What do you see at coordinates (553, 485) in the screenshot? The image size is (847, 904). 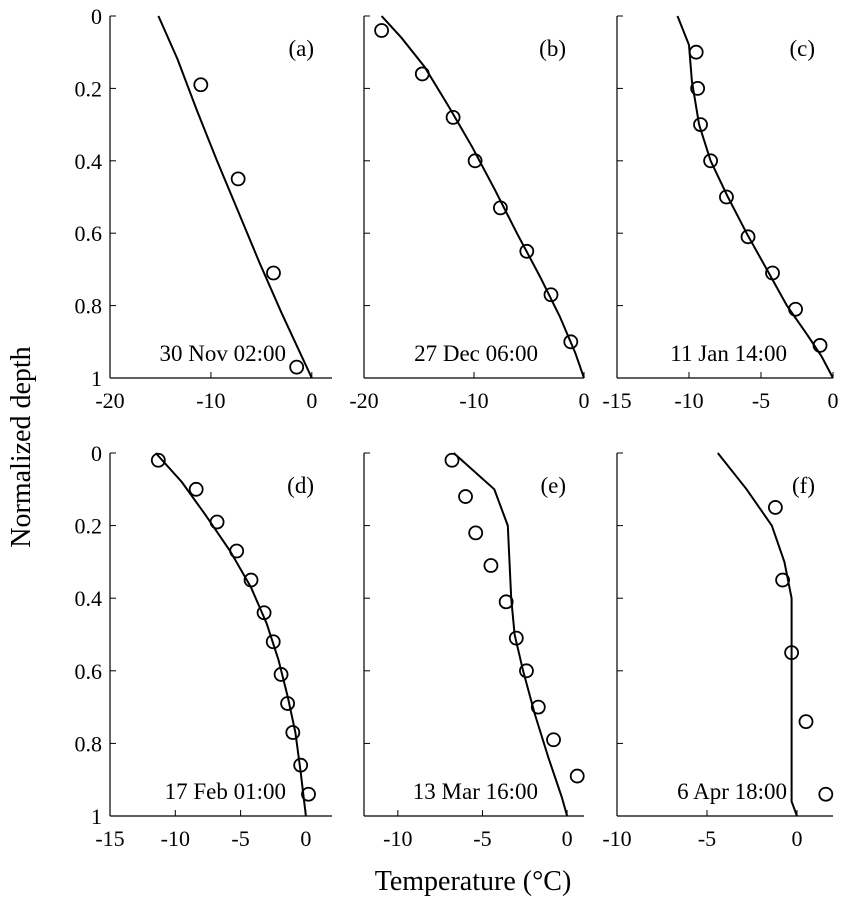 I see `panel-label: (e)` at bounding box center [553, 485].